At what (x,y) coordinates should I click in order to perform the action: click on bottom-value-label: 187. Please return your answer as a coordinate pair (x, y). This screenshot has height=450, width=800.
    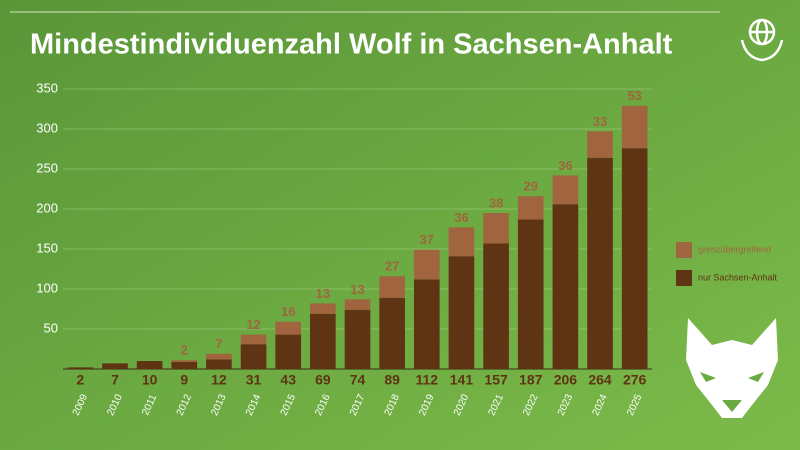
    Looking at the image, I should click on (531, 380).